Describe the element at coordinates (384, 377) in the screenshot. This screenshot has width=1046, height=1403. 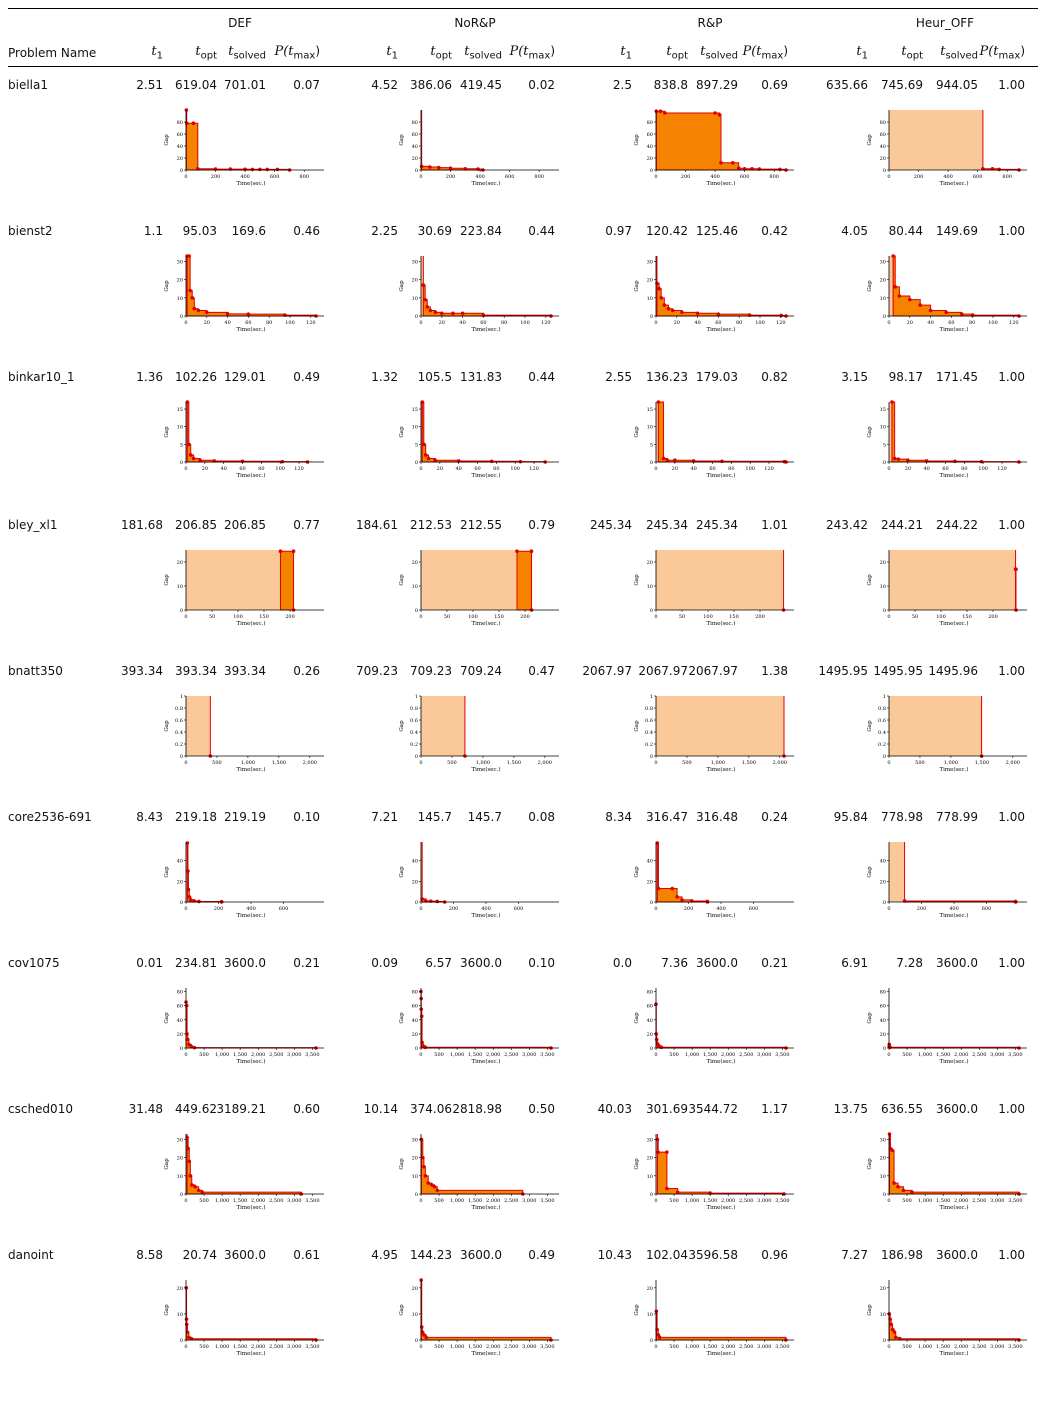
I see `value-t1: 1.32` at that location.